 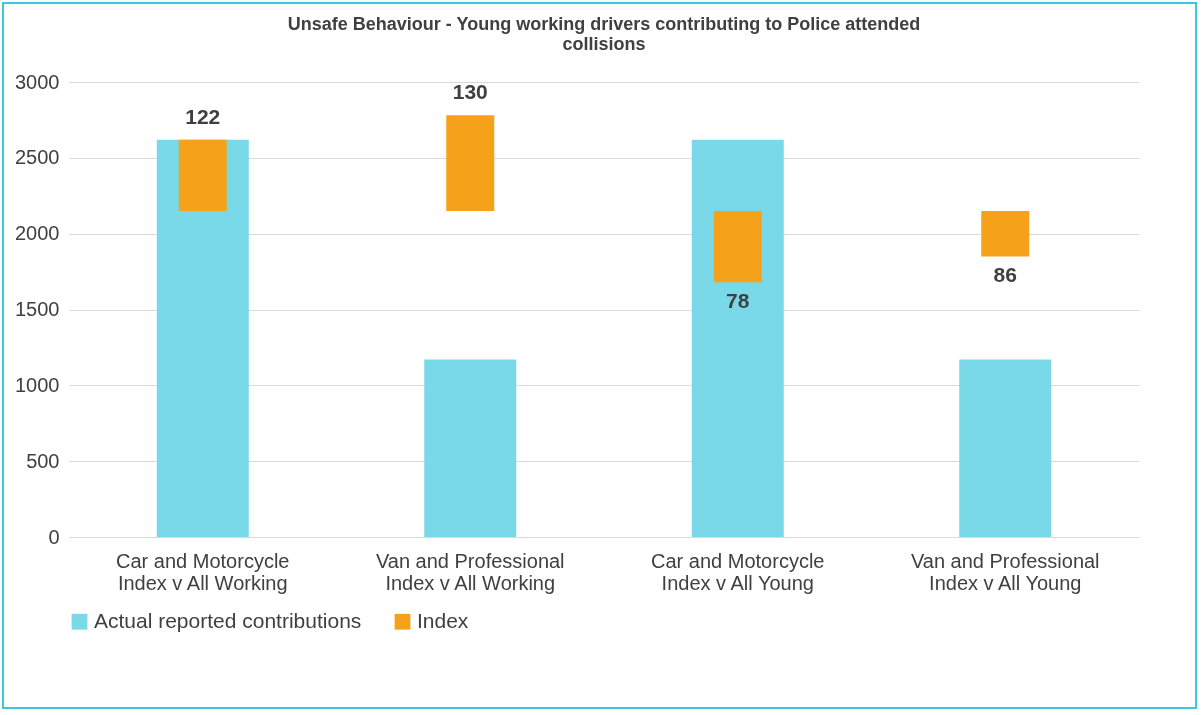 What do you see at coordinates (470, 571) in the screenshot?
I see `x-tick-label: Van and Professional Index v All Working` at bounding box center [470, 571].